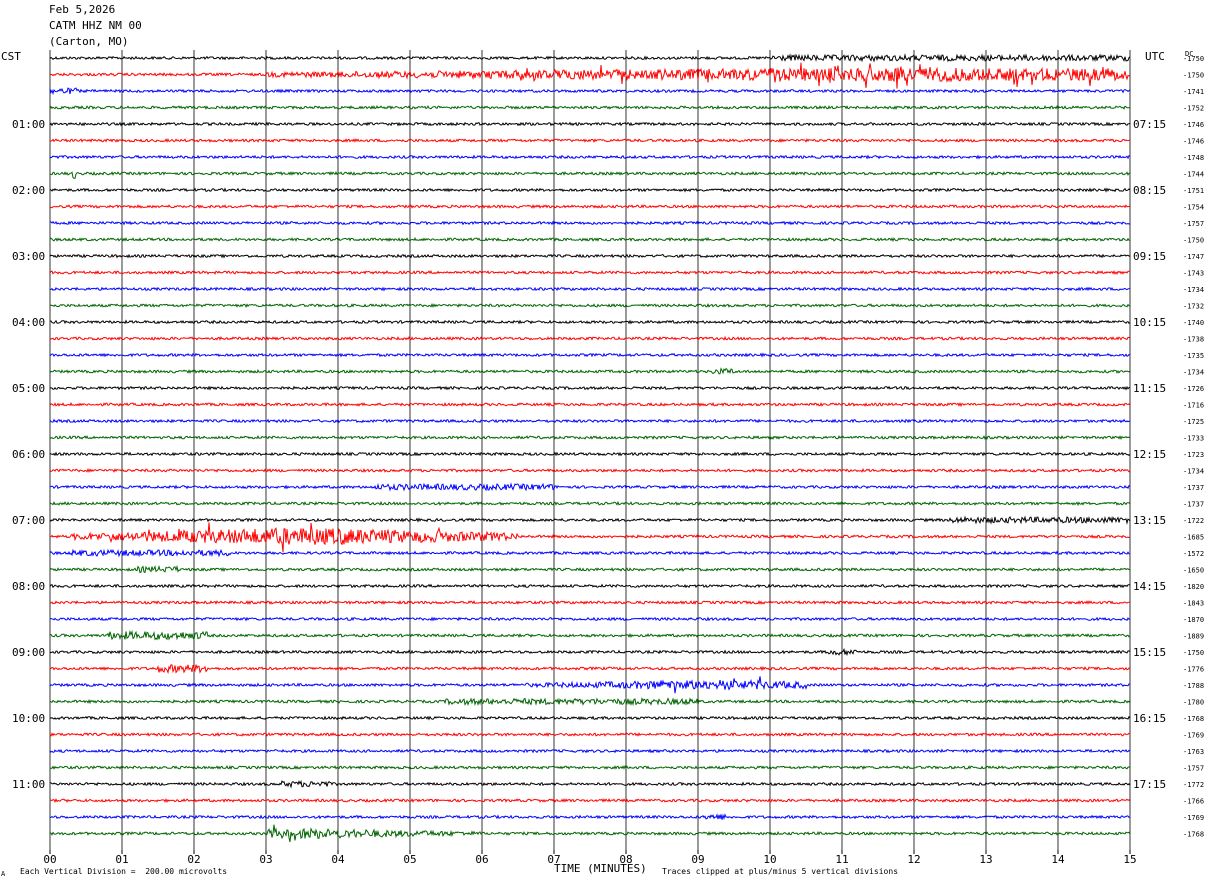  I want to click on x-tick-label: 06, so click(481, 859).